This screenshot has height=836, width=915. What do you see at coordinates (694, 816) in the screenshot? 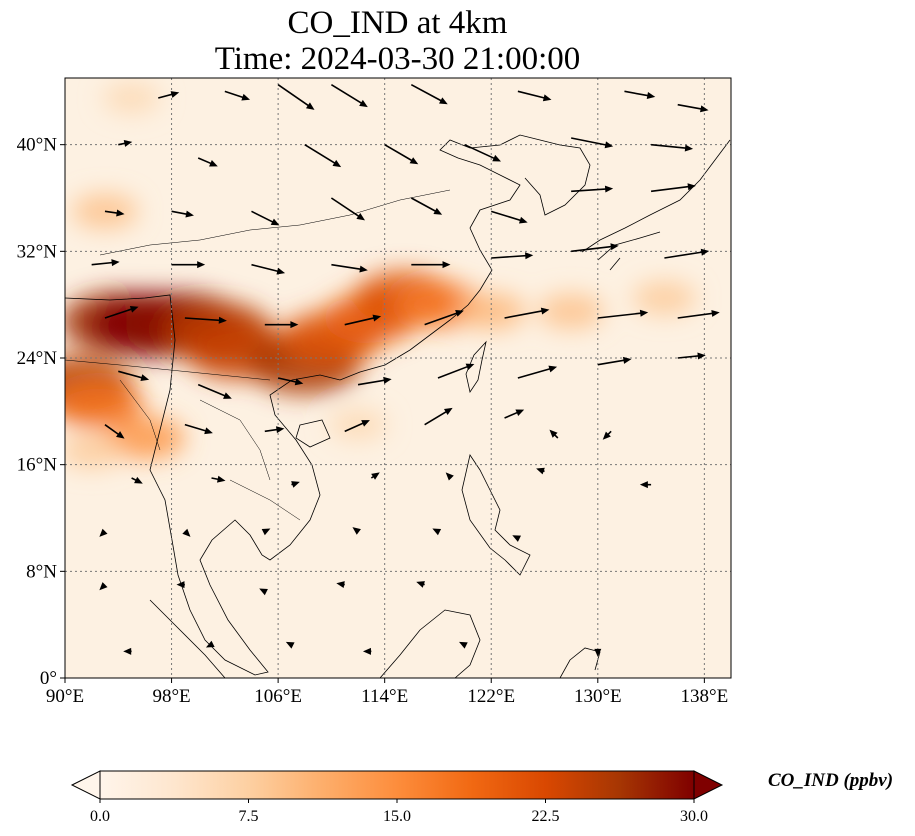
I see `colorbar-tick-label: 30.0` at bounding box center [694, 816].